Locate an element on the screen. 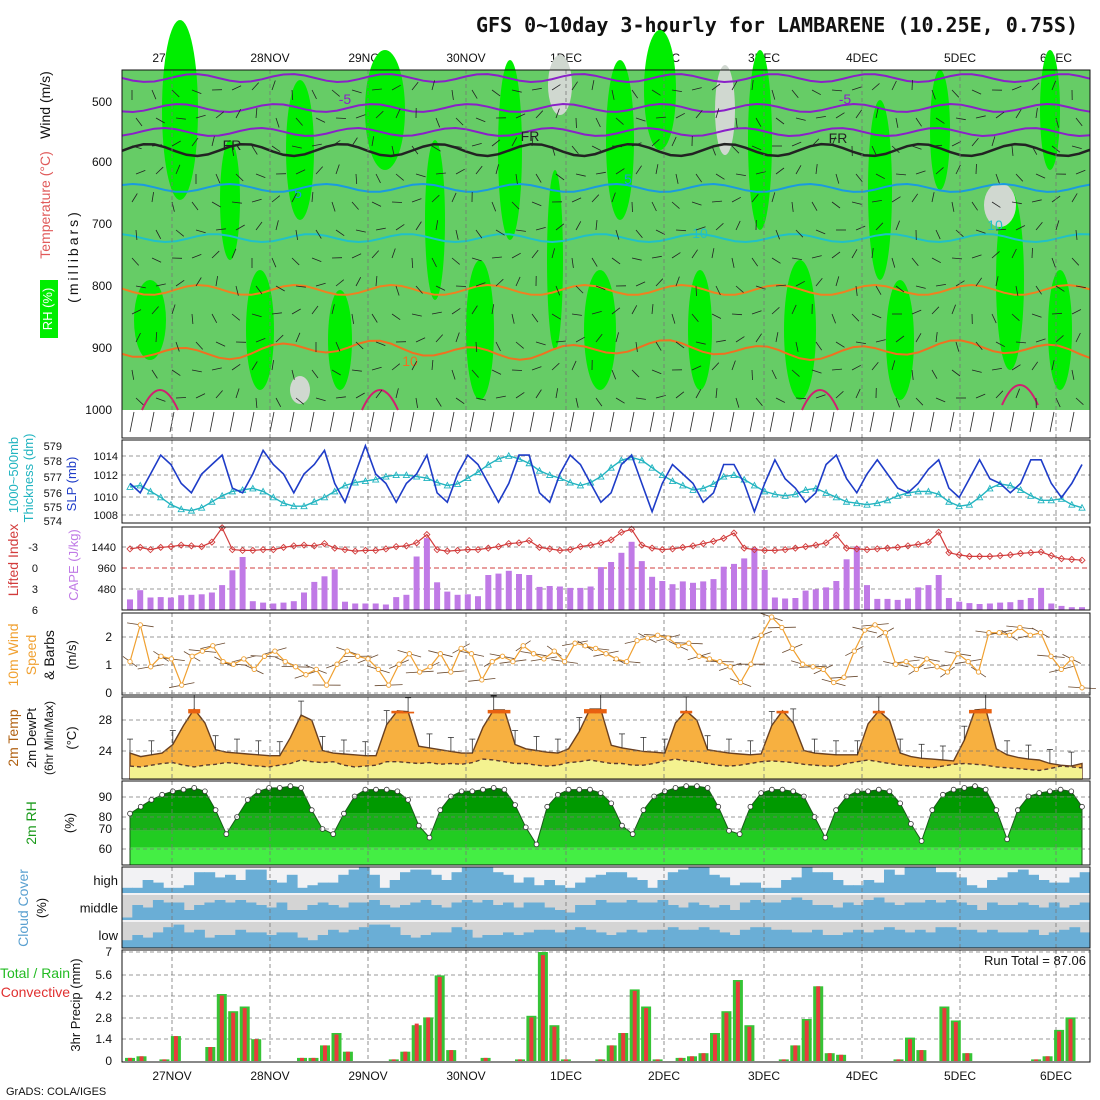 This screenshot has height=1100, width=1100. contour-line is located at coordinates (606, 187).